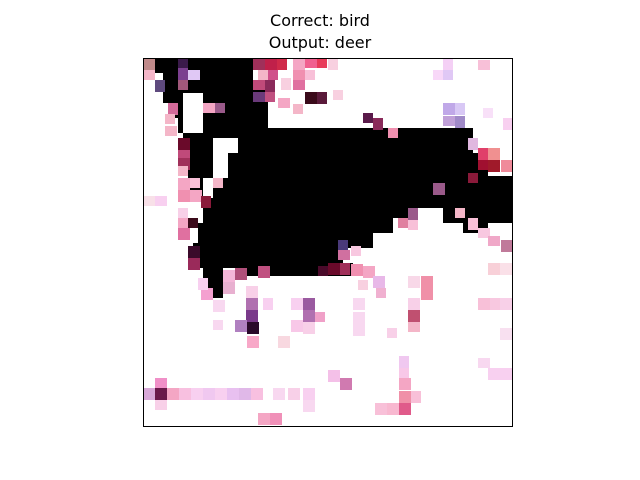  Describe the element at coordinates (320, 20) in the screenshot. I see `figure-title-correct: Correct: bird` at that location.